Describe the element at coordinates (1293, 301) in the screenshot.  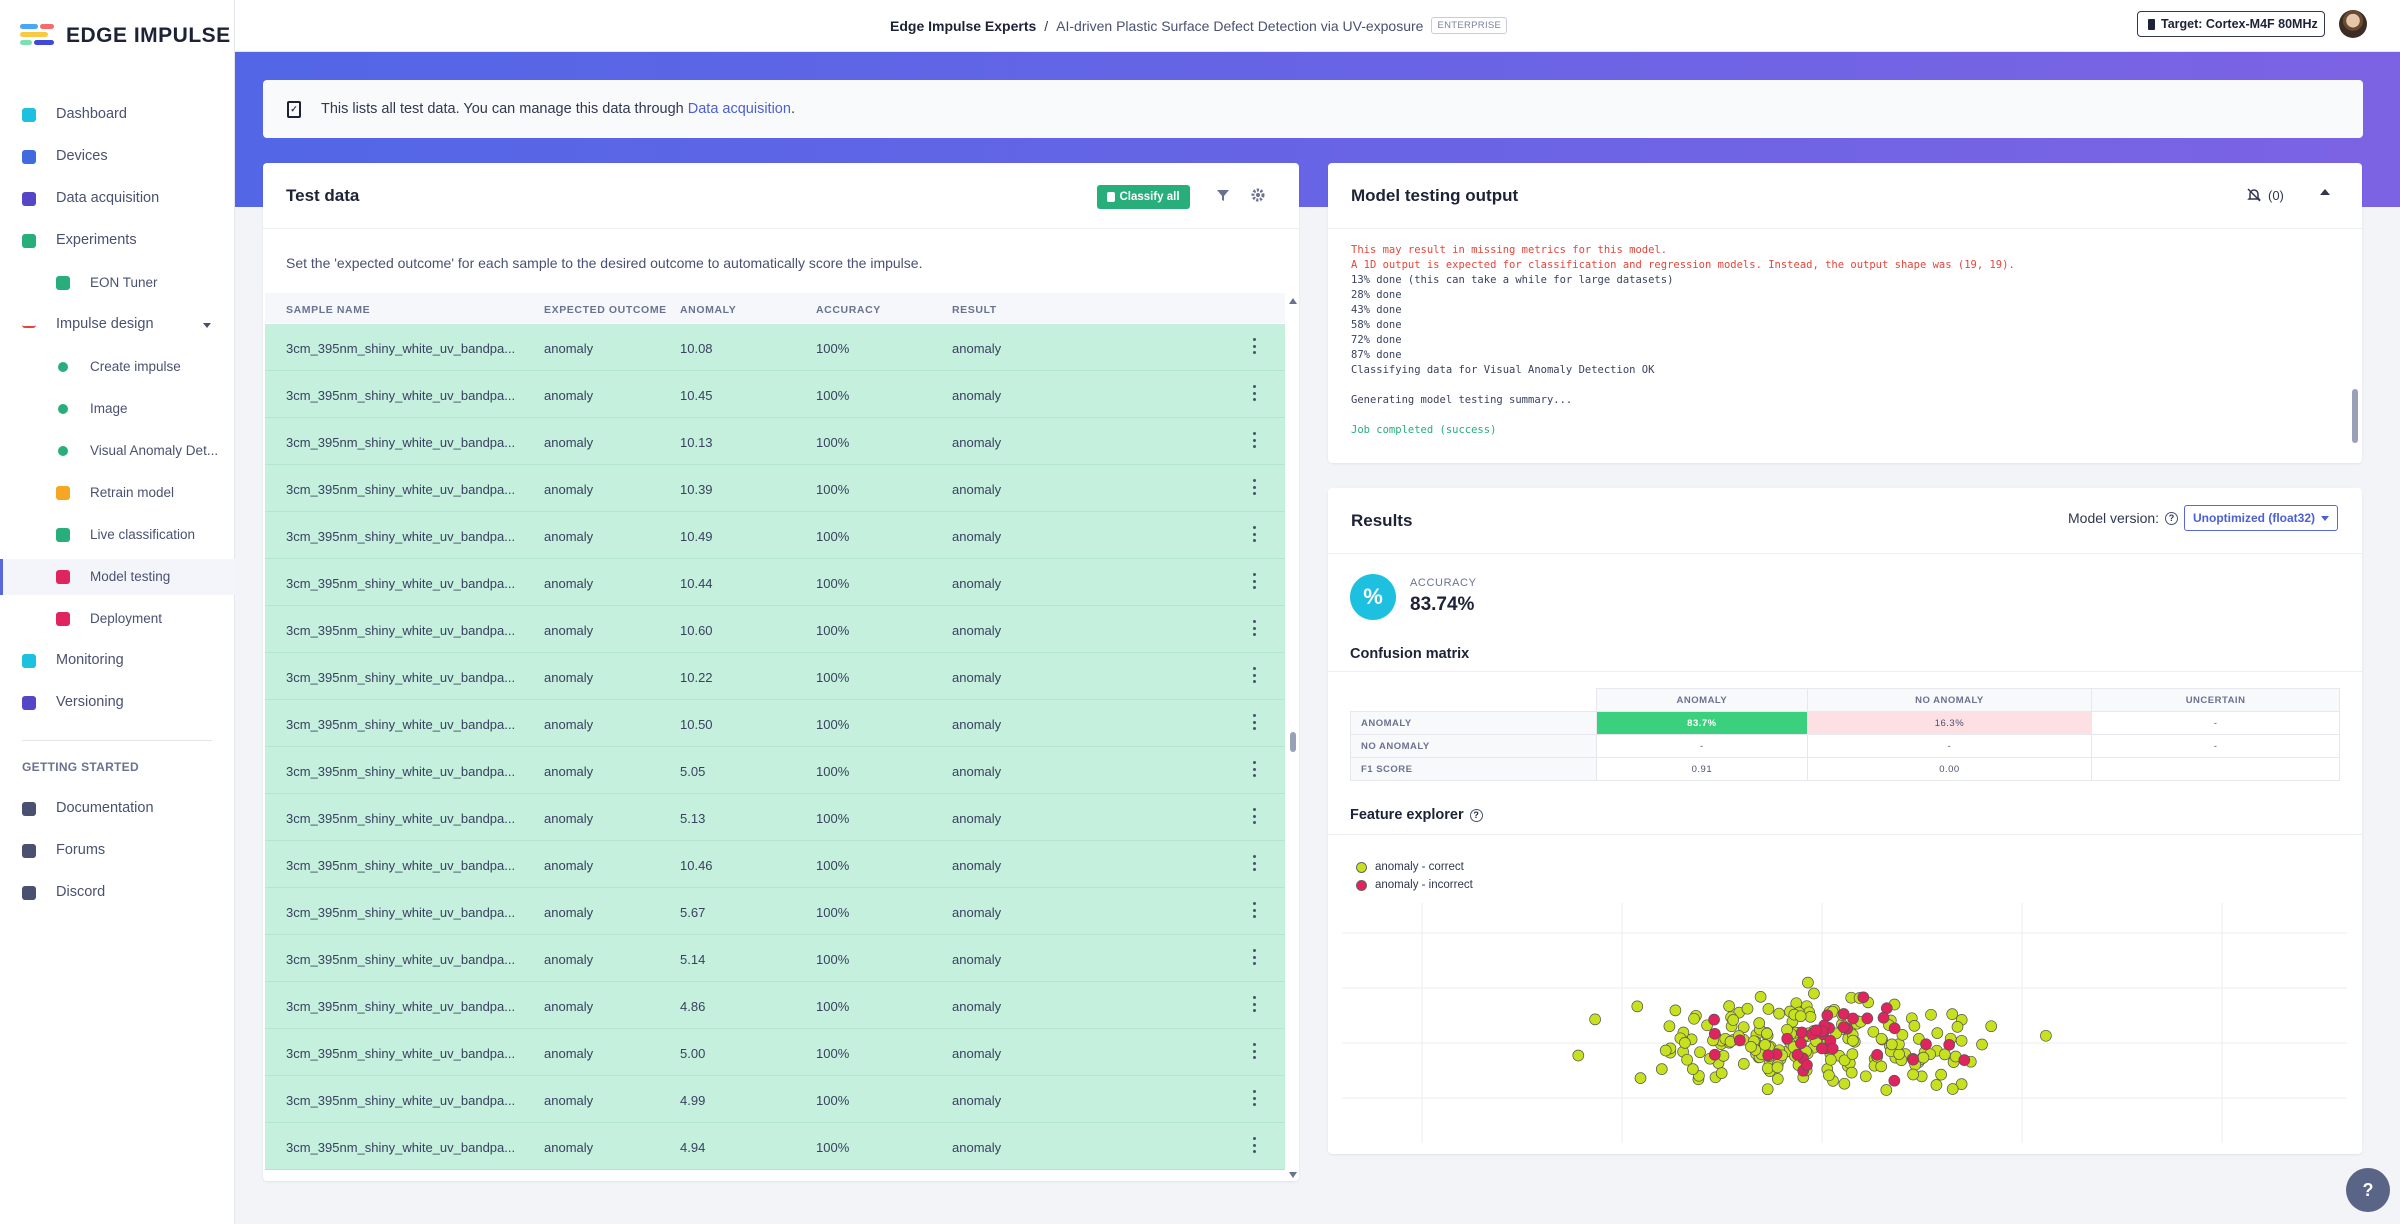
I see `scroll-up-icon` at that location.